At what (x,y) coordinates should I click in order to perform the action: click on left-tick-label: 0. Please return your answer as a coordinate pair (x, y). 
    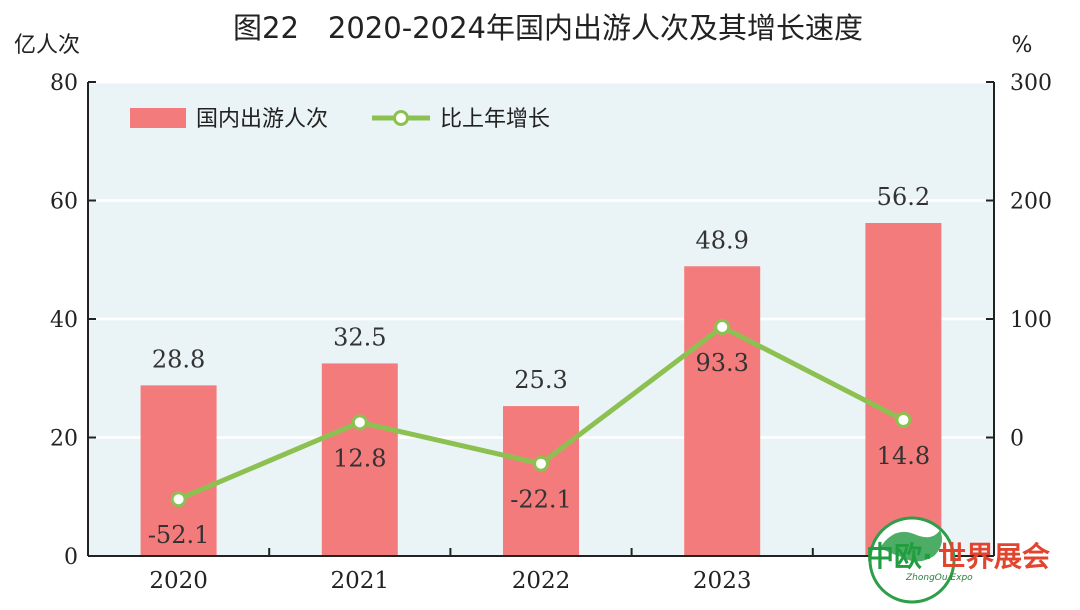
    Looking at the image, I should click on (71, 557).